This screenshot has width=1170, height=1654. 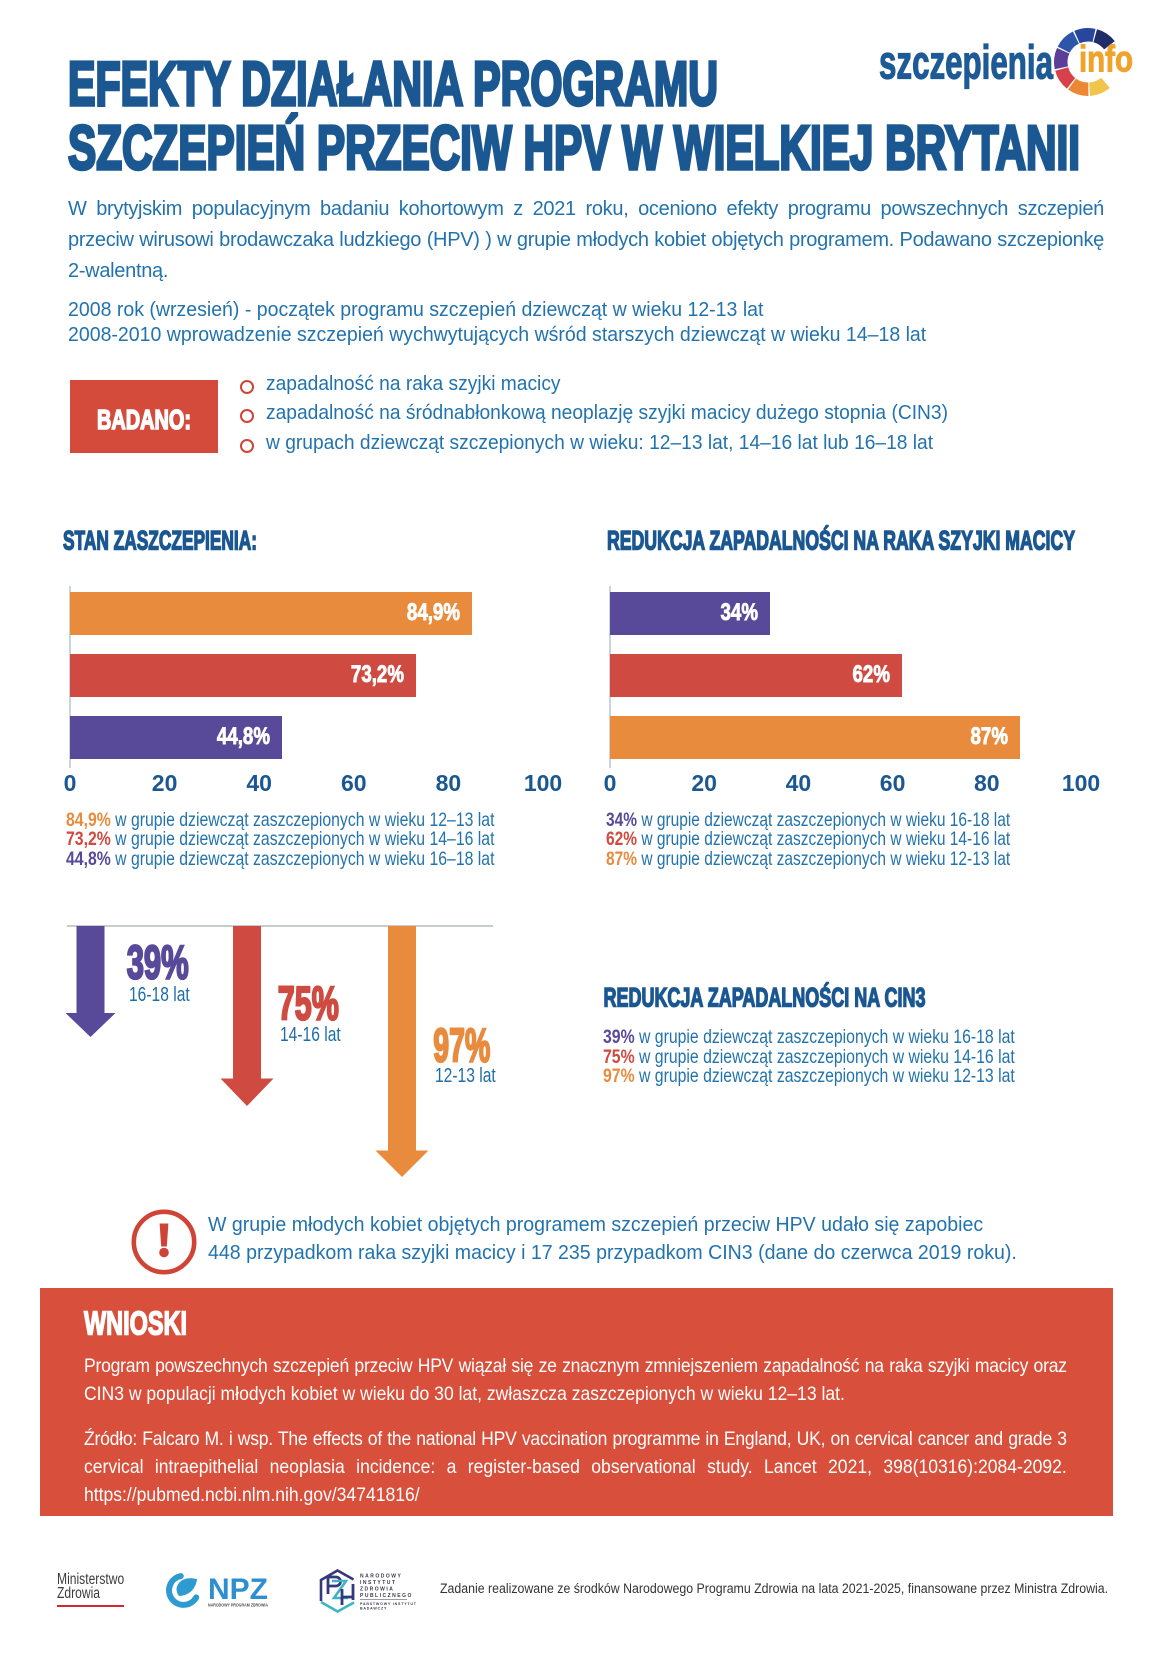 What do you see at coordinates (765, 997) in the screenshot?
I see `svg-text: REDUKCJA ZAPADALNOŚCI NA CIN3` at bounding box center [765, 997].